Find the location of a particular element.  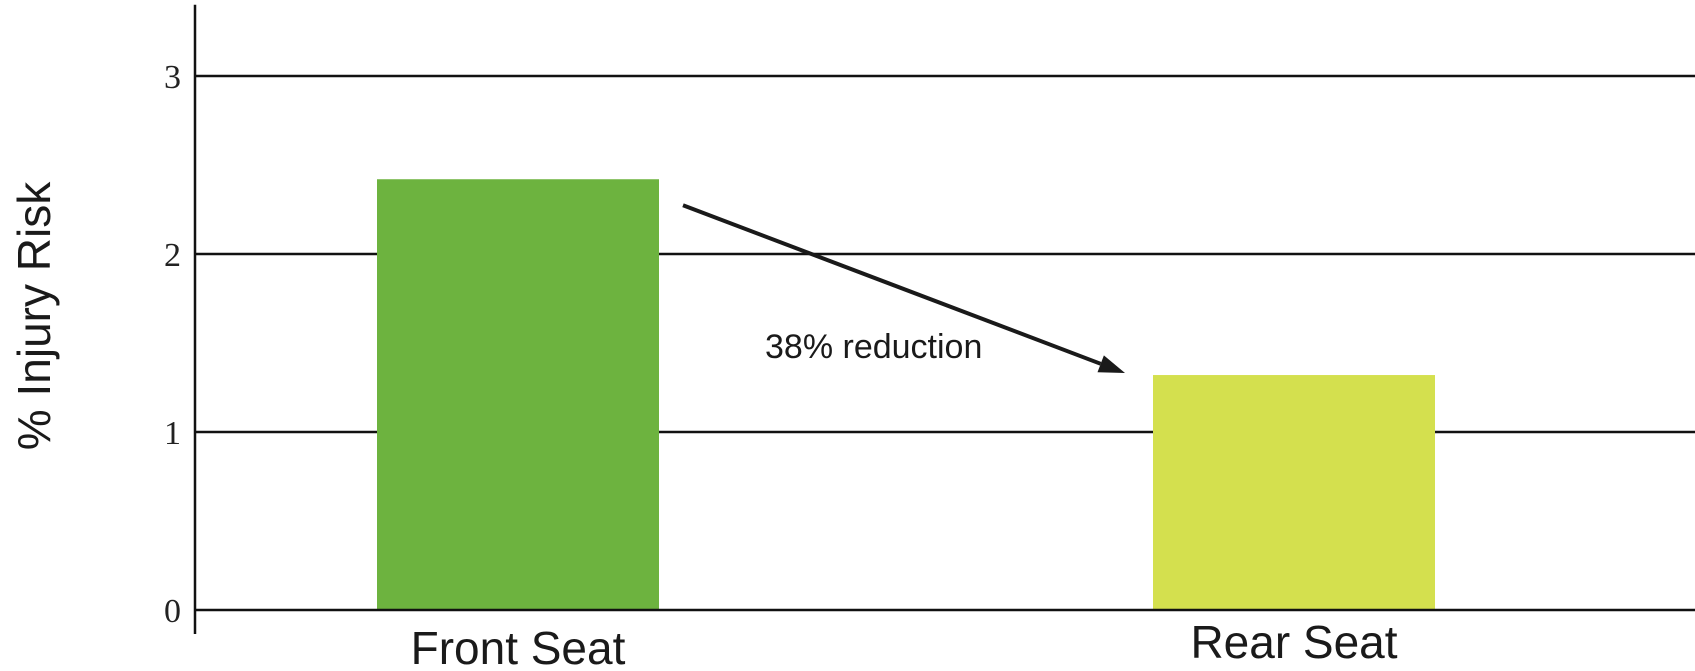

y-tick-label: 3 is located at coordinates (172, 77).